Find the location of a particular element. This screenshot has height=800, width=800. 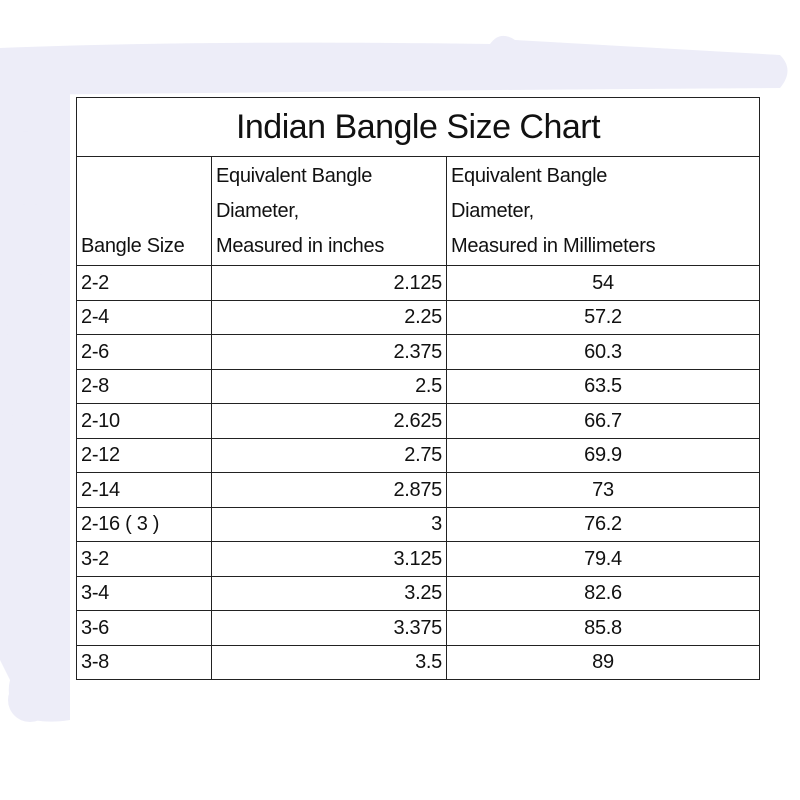

cell-size: 3-4 is located at coordinates (144, 593).